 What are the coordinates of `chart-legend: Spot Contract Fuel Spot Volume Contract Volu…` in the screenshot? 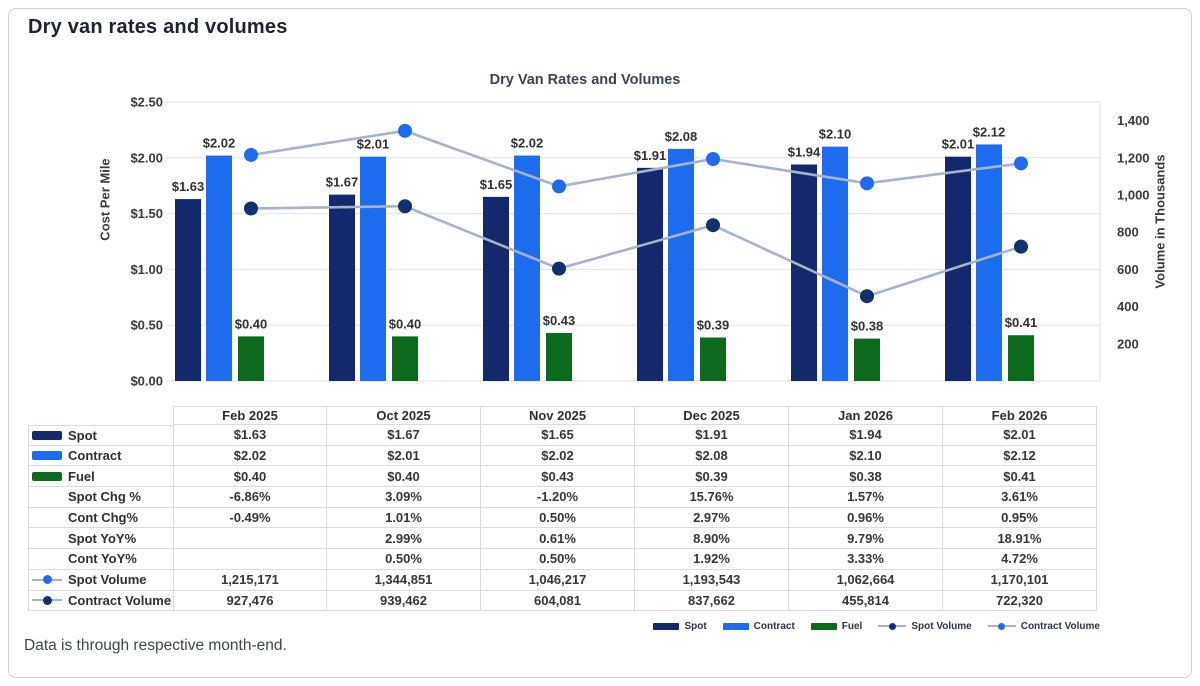 It's located at (876, 626).